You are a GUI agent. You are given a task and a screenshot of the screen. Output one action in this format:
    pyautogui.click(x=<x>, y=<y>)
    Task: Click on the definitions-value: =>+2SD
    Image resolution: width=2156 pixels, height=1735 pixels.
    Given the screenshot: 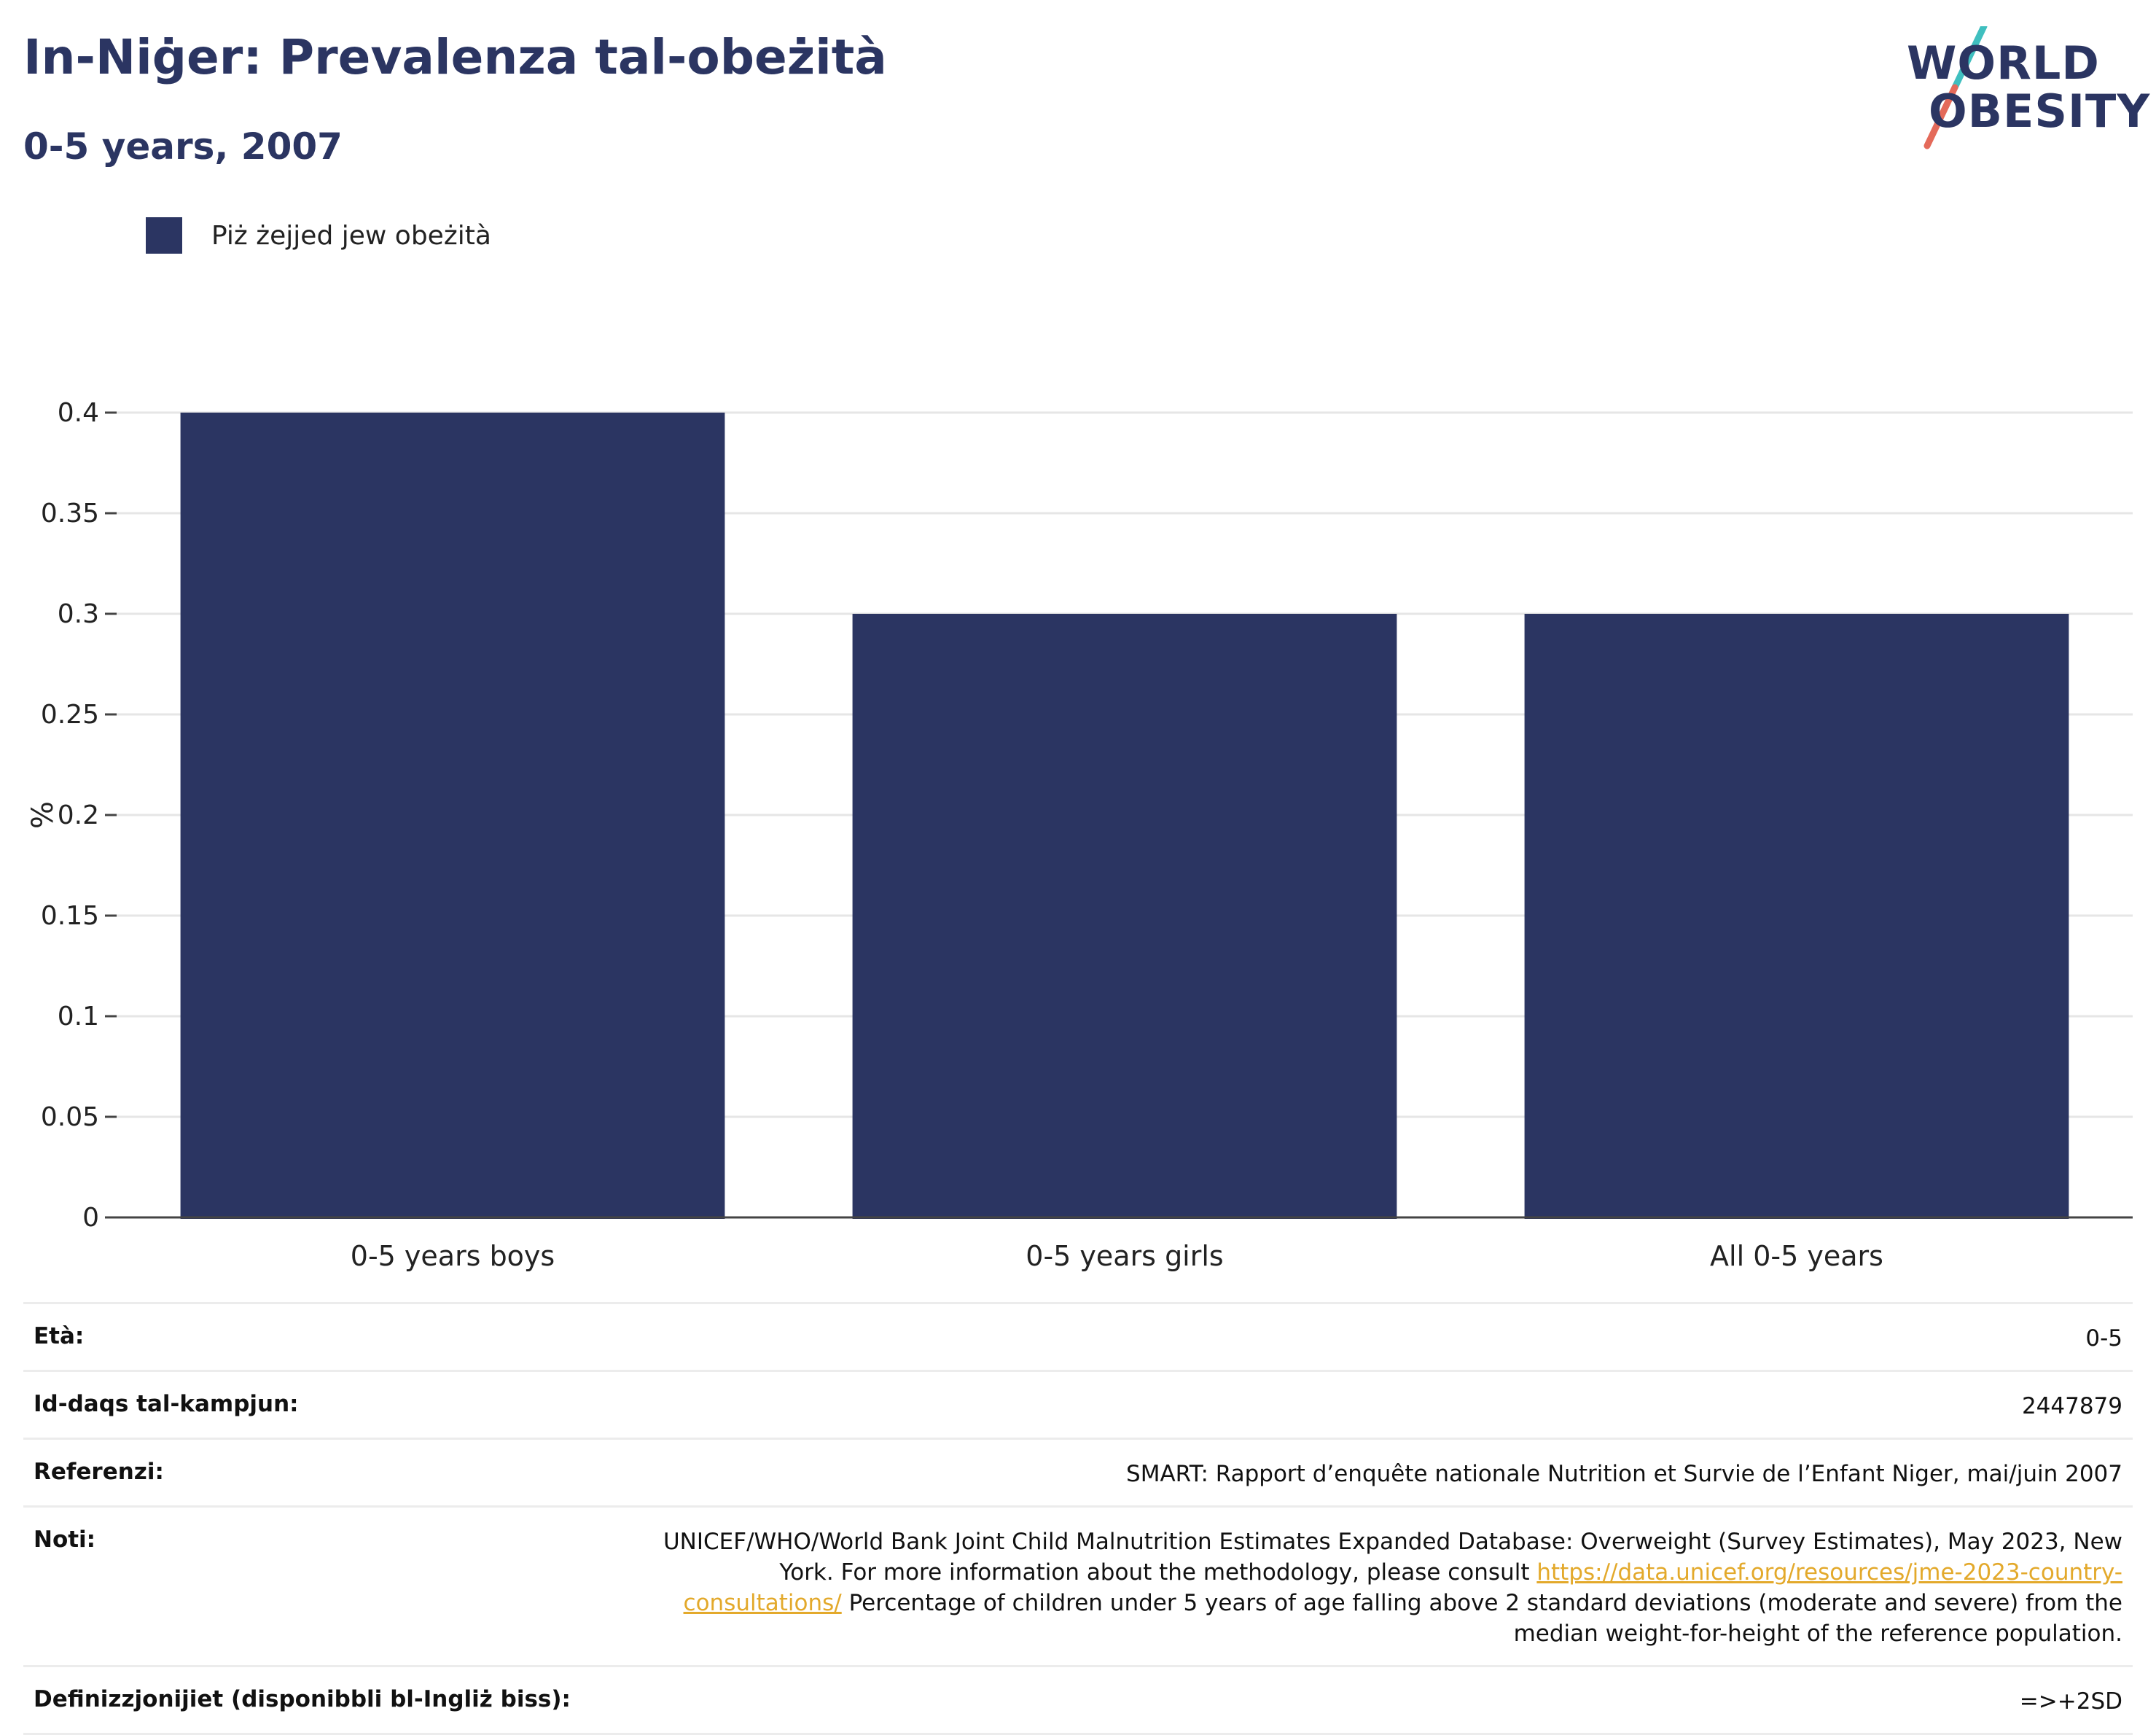 What is the action you would take?
    pyautogui.click(x=2070, y=1702)
    